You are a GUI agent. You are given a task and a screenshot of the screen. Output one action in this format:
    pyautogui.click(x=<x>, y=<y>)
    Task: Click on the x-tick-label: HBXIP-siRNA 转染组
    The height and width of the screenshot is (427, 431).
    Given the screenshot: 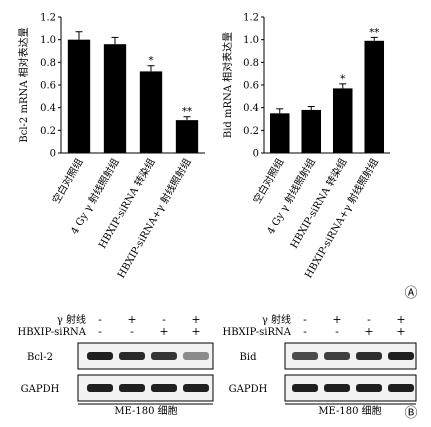 What is the action you would take?
    pyautogui.click(x=318, y=203)
    